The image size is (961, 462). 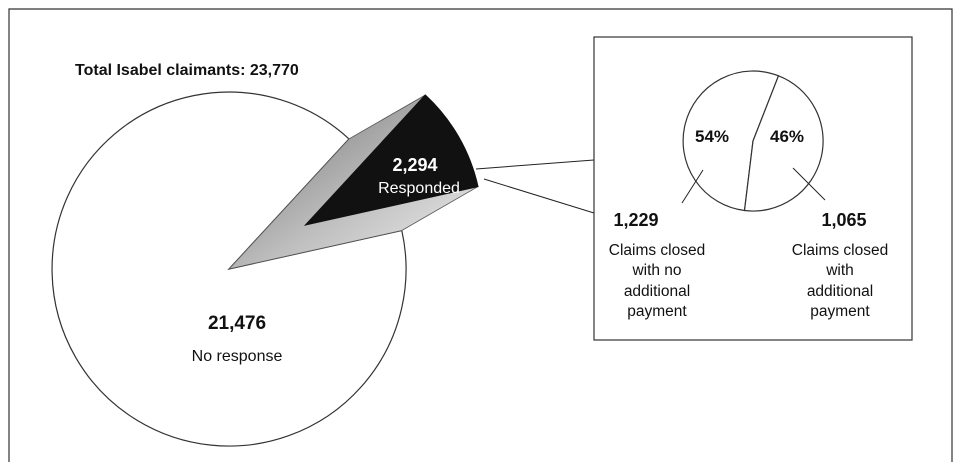 I want to click on inset-label-1-line: Claims closed, so click(x=840, y=250).